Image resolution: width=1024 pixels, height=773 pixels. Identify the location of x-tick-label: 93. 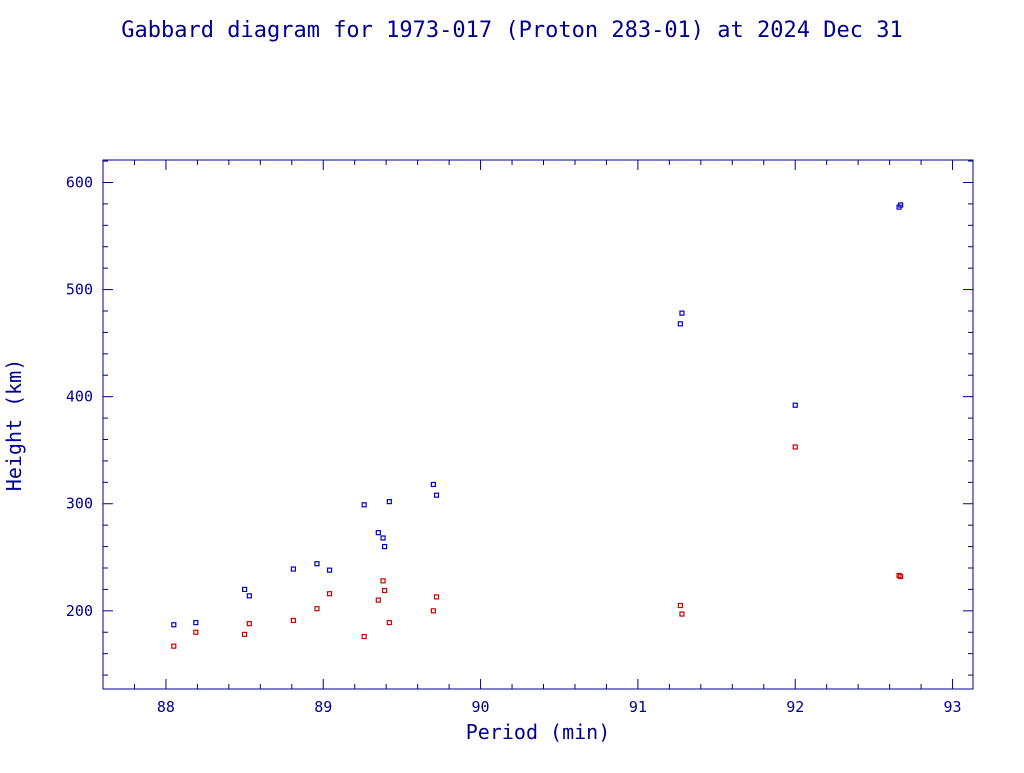
(953, 707).